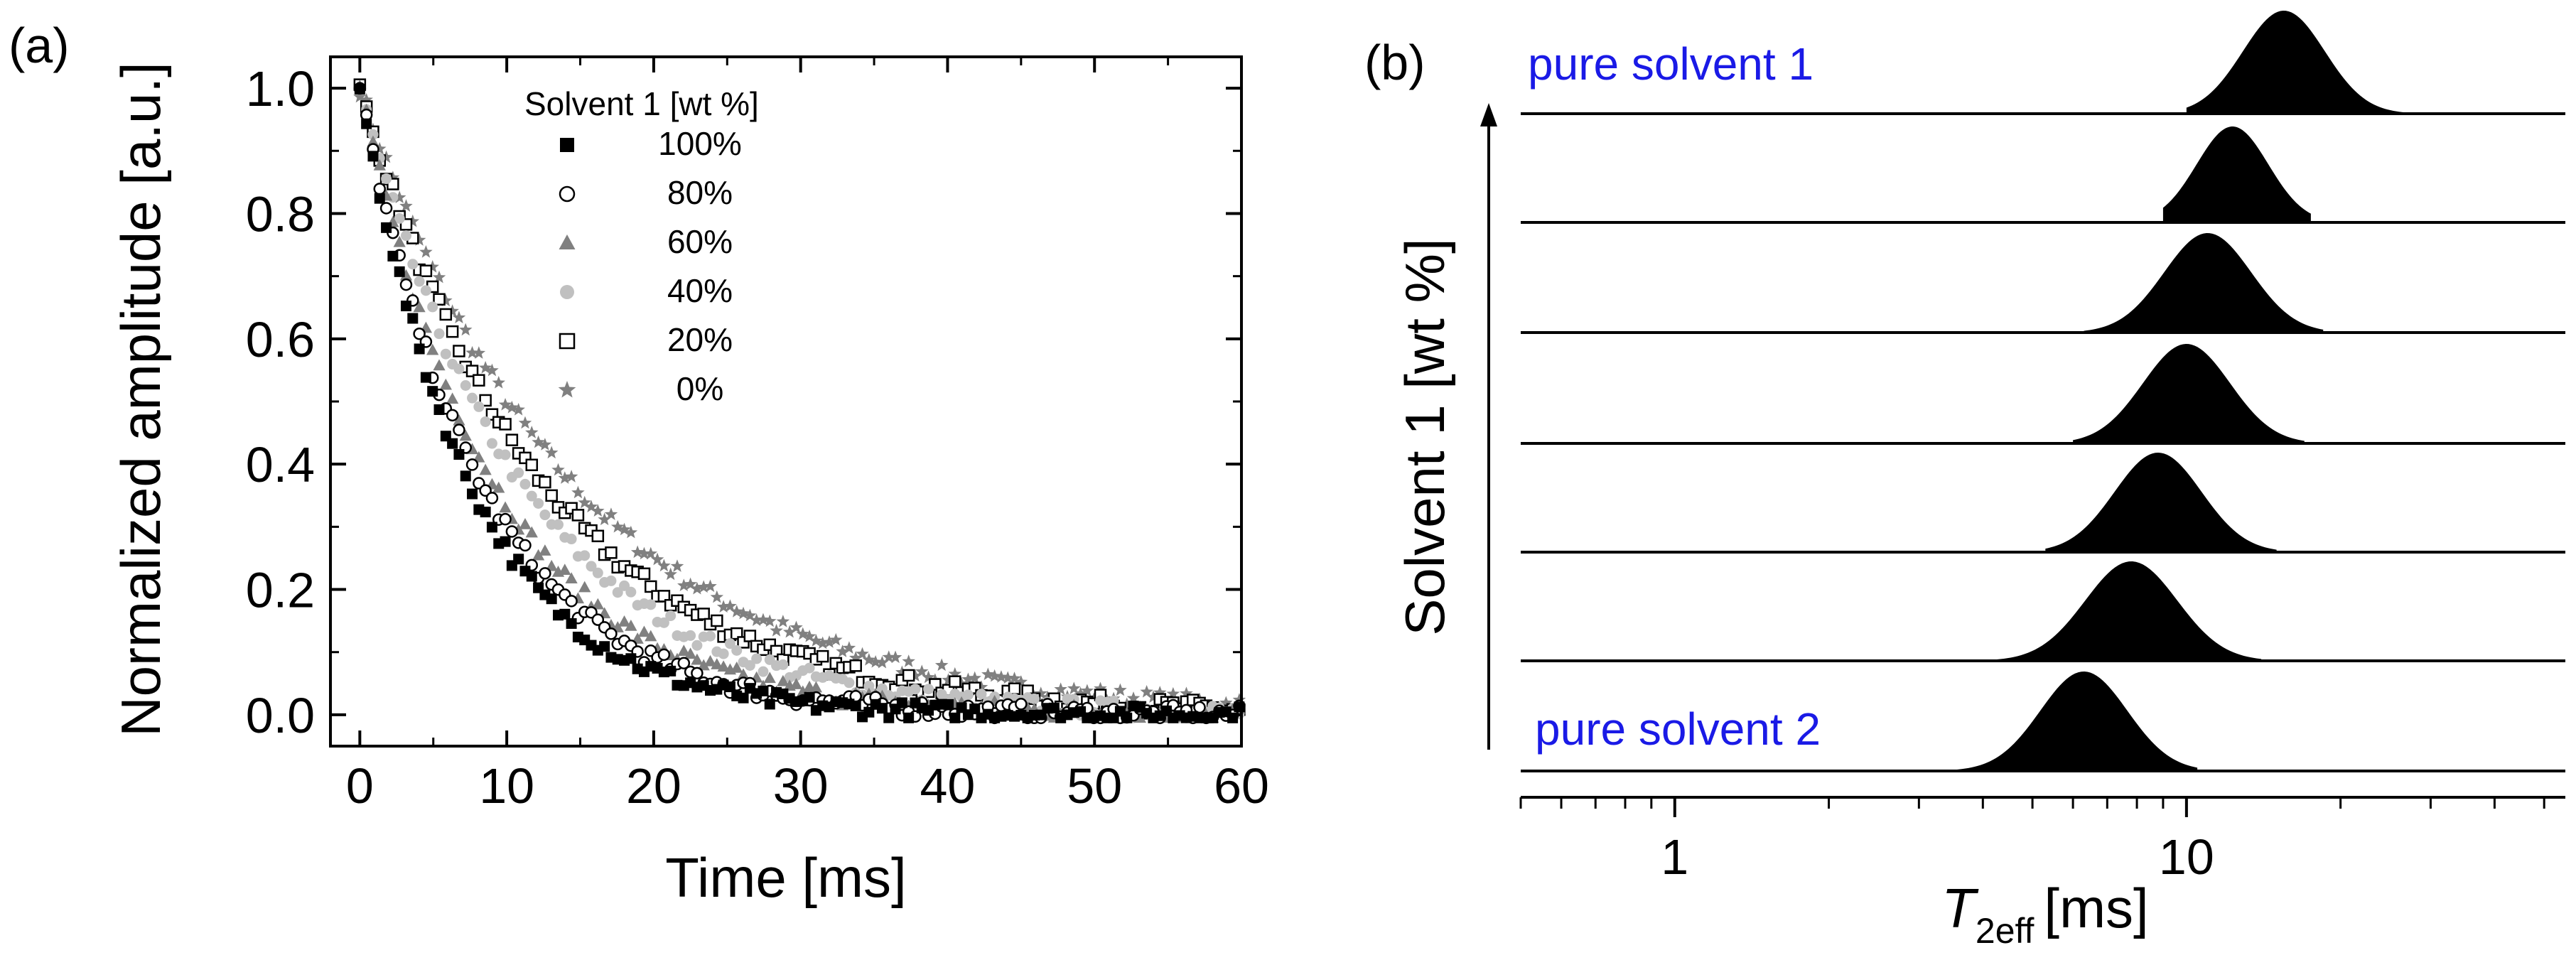 The height and width of the screenshot is (960, 2576). Describe the element at coordinates (281, 465) in the screenshot. I see `y-tick-label-a: 0.4` at that location.